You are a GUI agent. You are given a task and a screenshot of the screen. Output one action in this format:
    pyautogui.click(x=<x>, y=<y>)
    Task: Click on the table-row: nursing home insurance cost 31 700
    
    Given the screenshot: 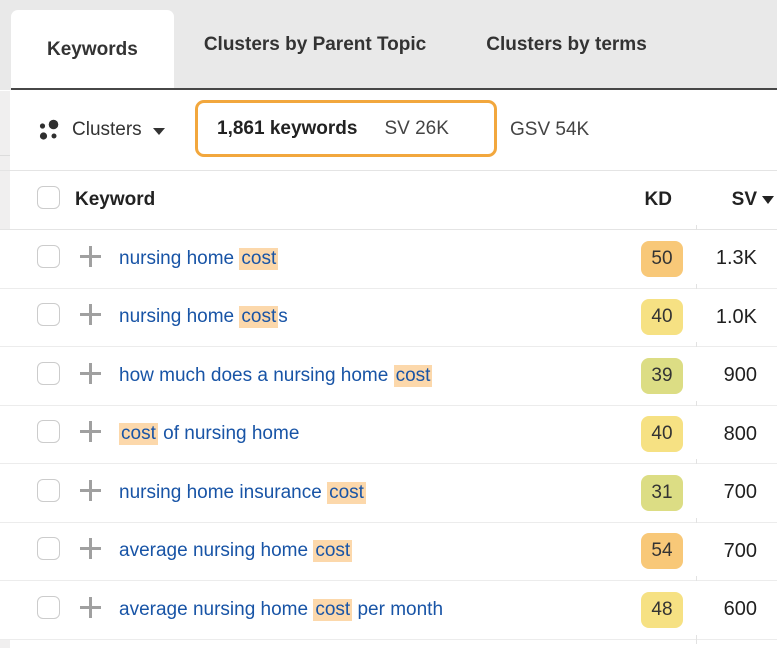 What is the action you would take?
    pyautogui.click(x=388, y=495)
    